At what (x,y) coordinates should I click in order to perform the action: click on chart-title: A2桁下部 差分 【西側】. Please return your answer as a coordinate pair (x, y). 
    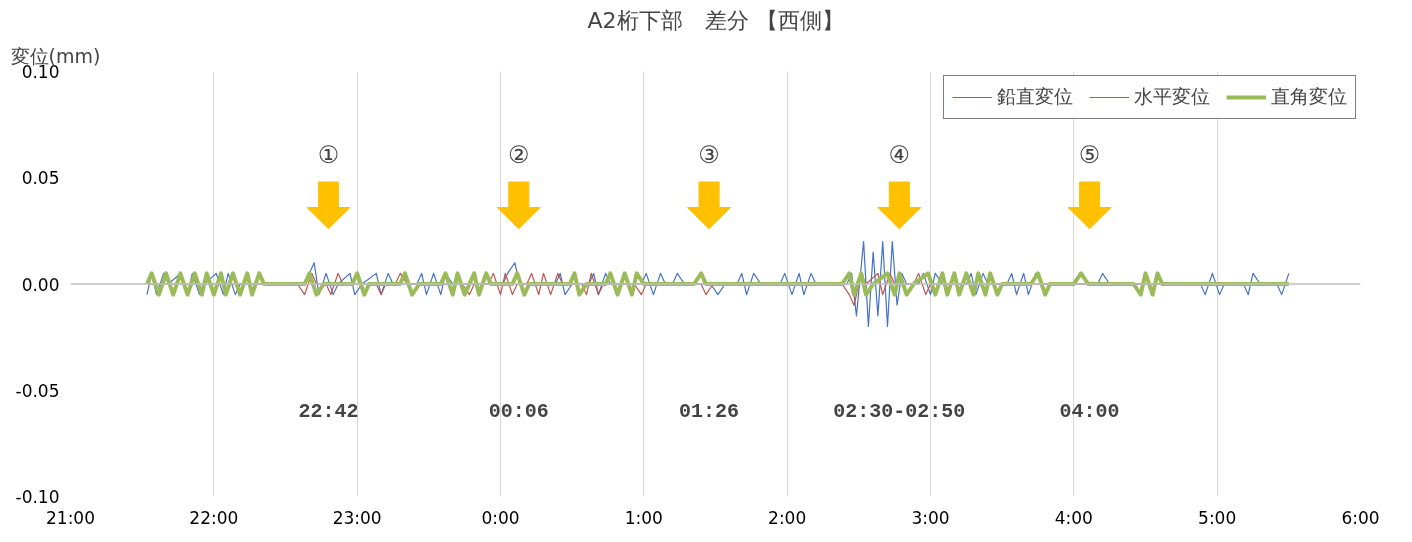
    Looking at the image, I should click on (715, 20).